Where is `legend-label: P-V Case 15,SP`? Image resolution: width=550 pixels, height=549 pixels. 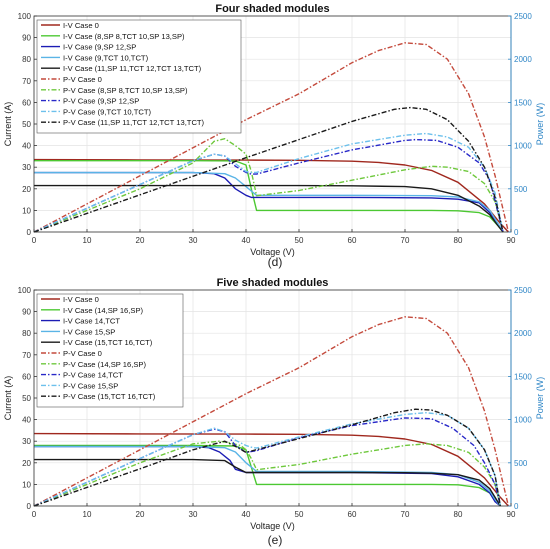 legend-label: P-V Case 15,SP is located at coordinates (90, 385).